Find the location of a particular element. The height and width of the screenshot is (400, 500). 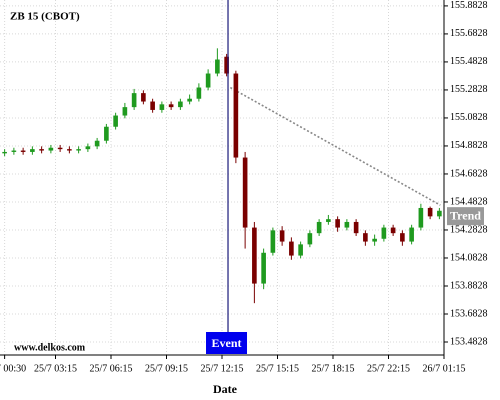

x-tick-label: 25/7 15:15 is located at coordinates (277, 368).